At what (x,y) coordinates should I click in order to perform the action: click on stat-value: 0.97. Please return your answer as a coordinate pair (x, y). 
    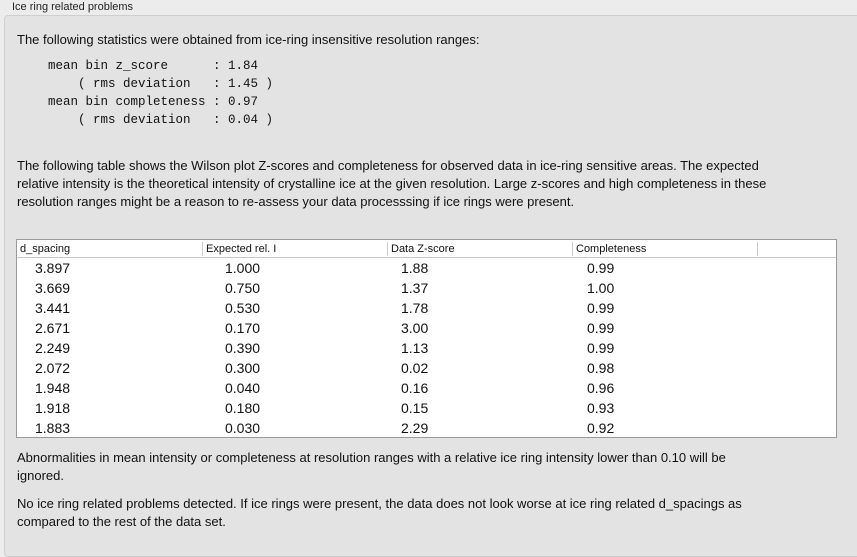
    Looking at the image, I should click on (243, 102).